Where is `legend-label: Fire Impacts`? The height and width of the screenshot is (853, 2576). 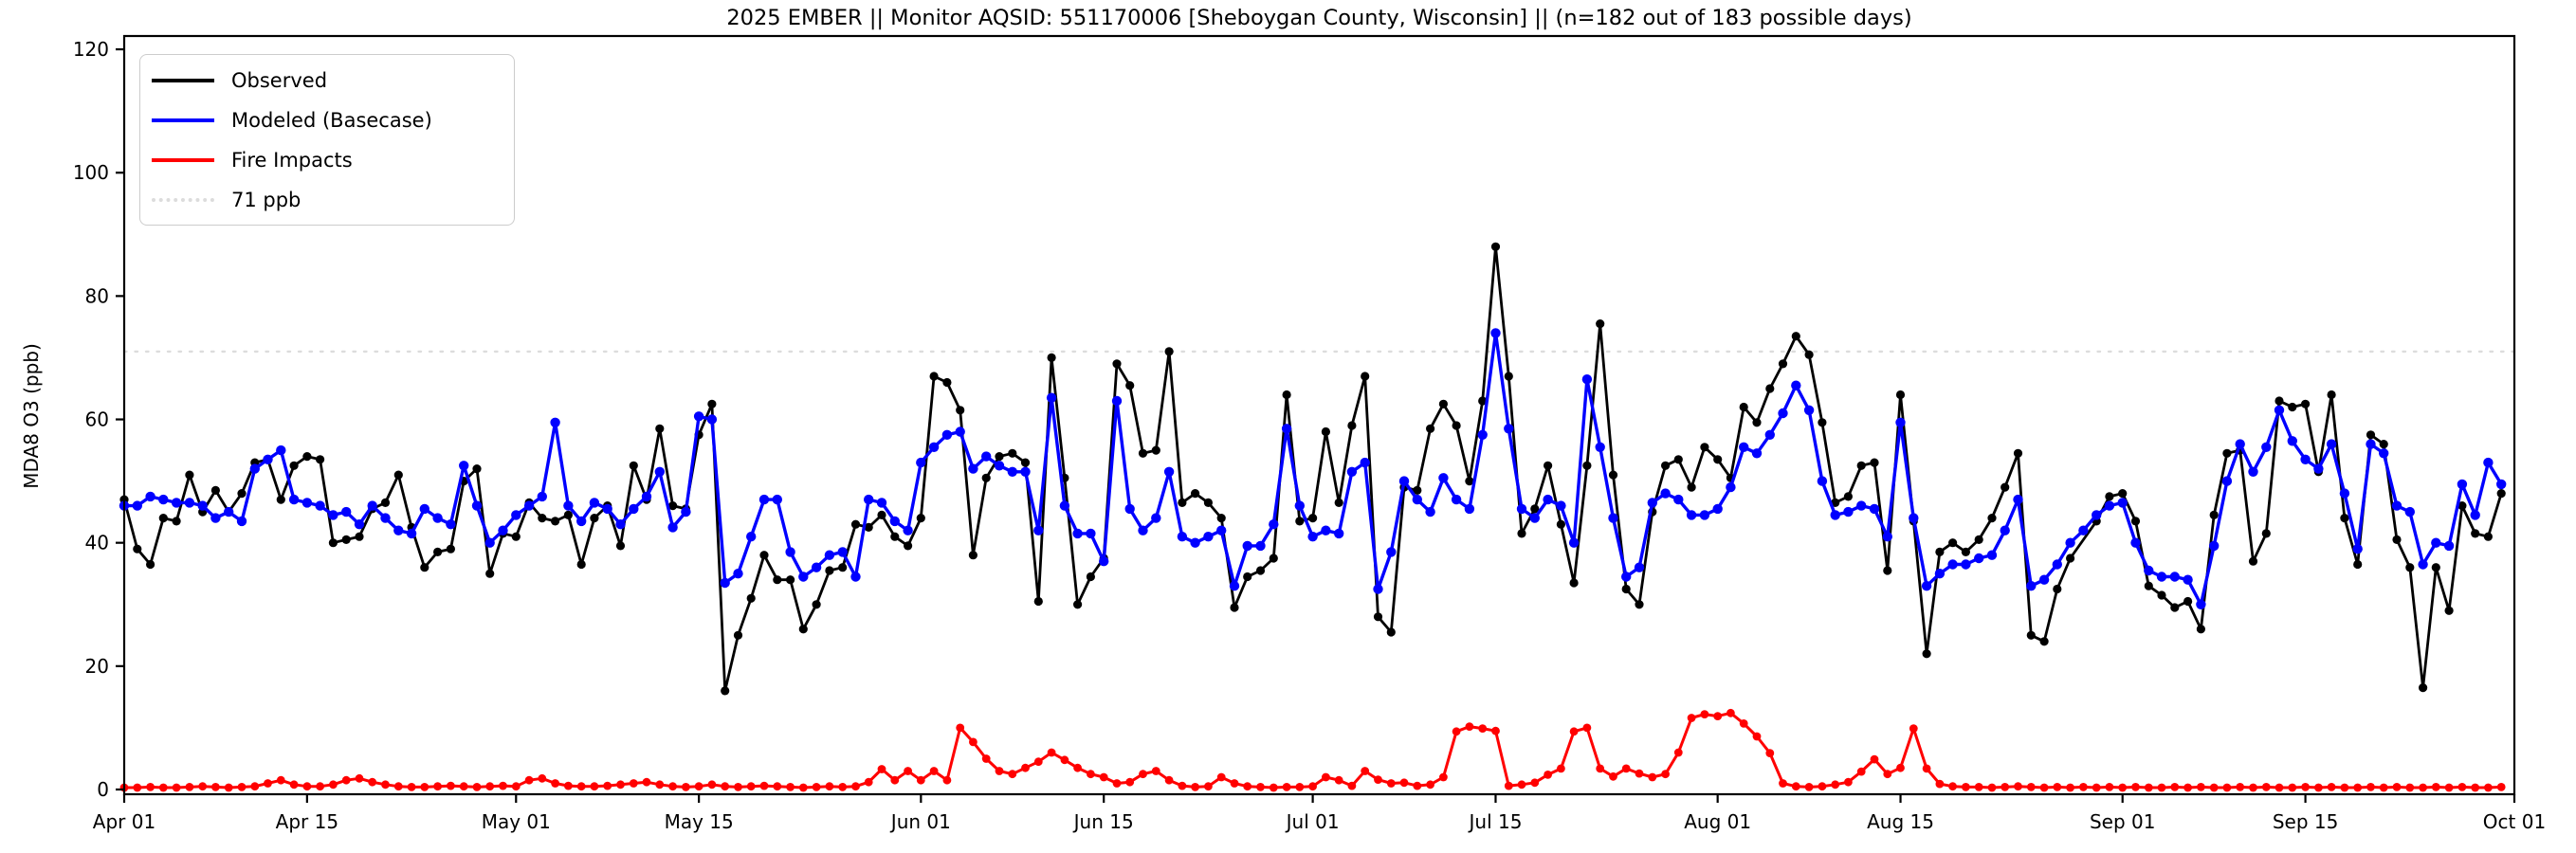
legend-label: Fire Impacts is located at coordinates (292, 160).